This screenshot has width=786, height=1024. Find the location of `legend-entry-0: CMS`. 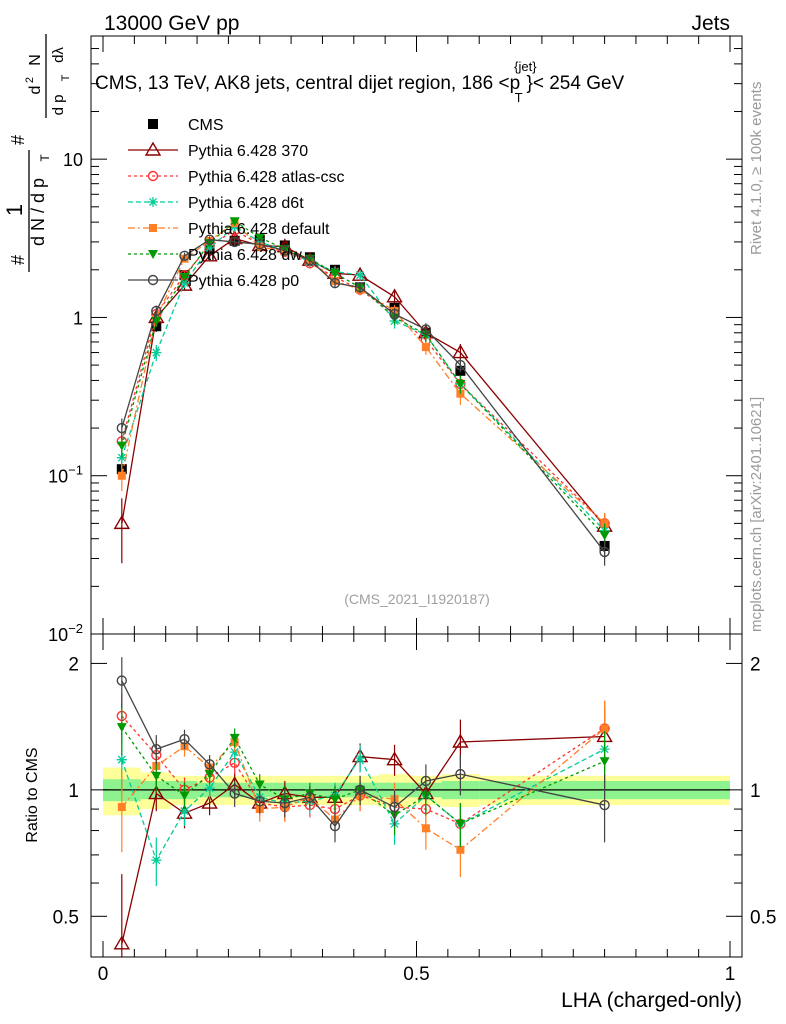

legend-entry-0: CMS is located at coordinates (186, 125).